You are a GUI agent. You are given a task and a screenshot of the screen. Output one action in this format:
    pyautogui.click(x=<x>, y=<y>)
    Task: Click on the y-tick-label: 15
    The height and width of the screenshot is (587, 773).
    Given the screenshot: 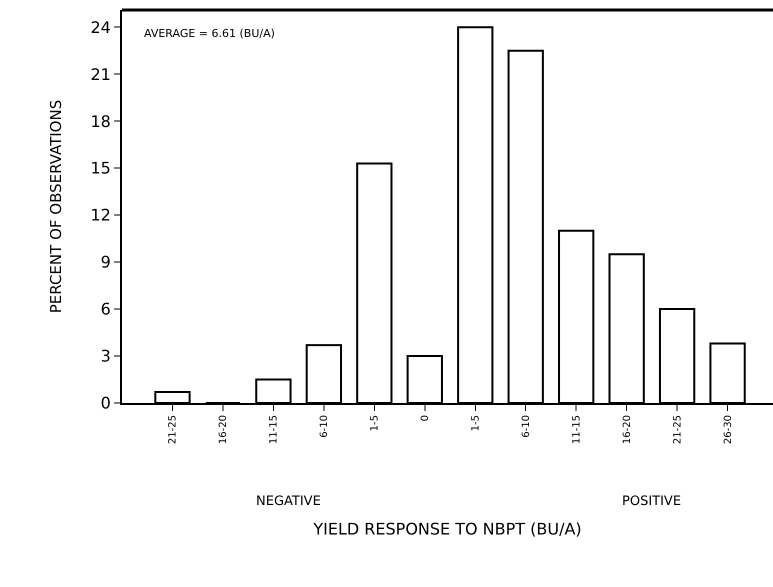 What is the action you would take?
    pyautogui.click(x=100, y=168)
    